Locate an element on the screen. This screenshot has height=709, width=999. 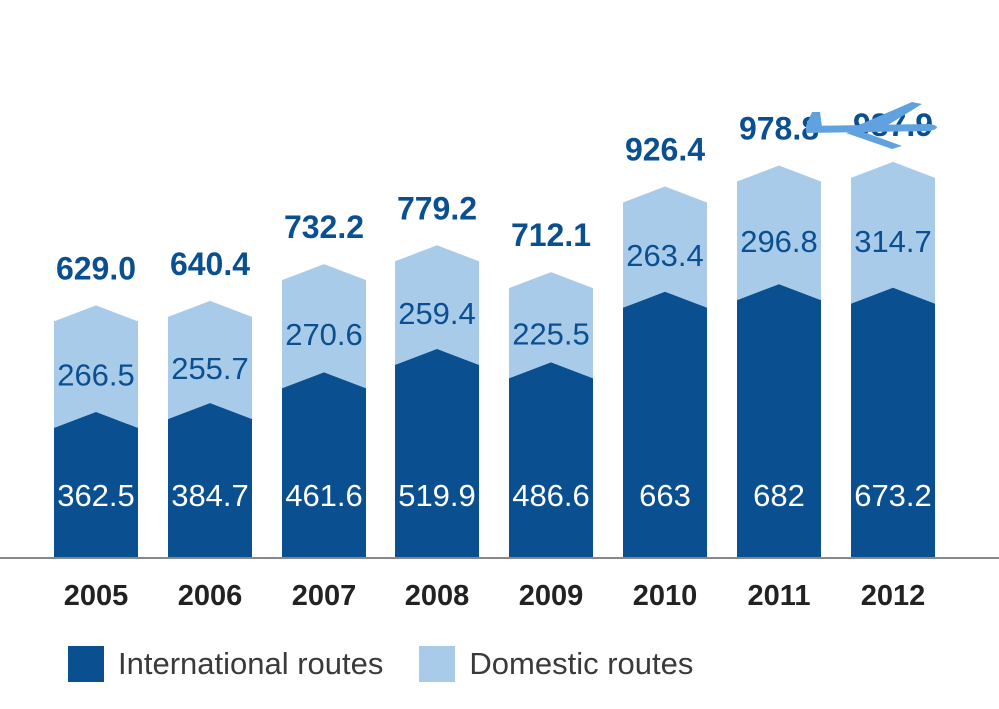
bar-international-2007 is located at coordinates (324, 464).